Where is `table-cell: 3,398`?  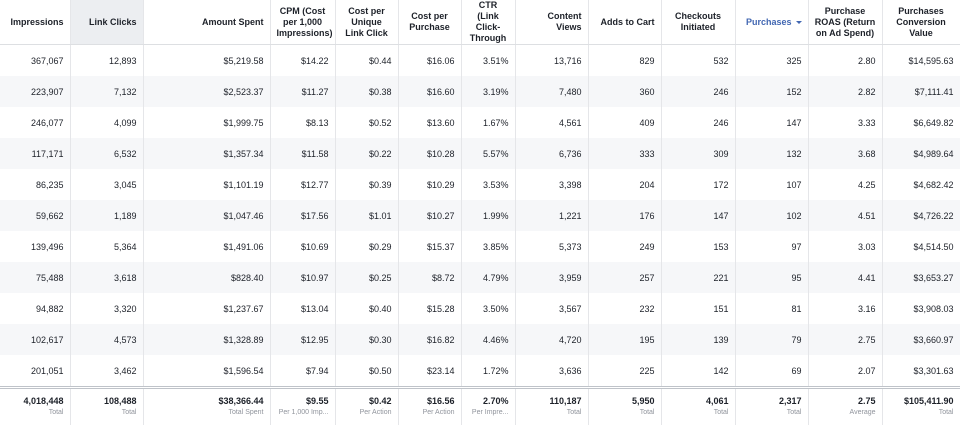
table-cell: 3,398 is located at coordinates (552, 184).